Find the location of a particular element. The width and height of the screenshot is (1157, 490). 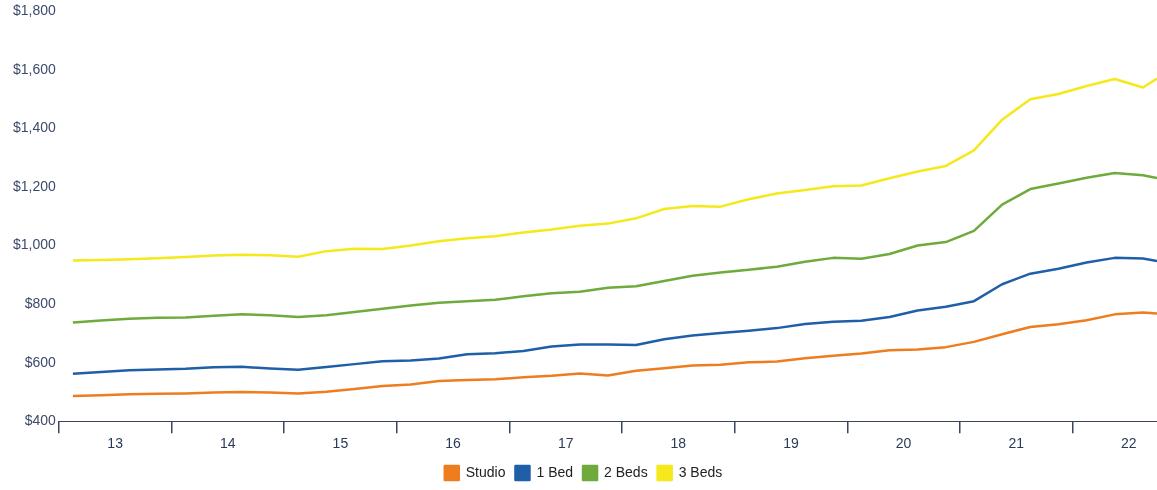

x-tick-label: 13 is located at coordinates (115, 443).